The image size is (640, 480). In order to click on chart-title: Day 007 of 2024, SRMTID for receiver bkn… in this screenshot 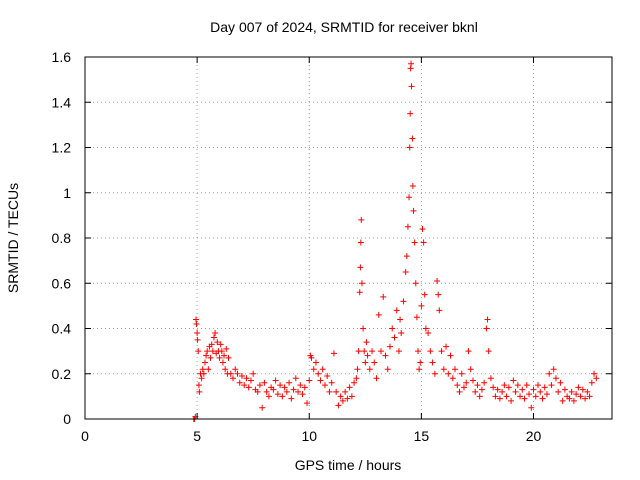, I will do `click(344, 27)`.